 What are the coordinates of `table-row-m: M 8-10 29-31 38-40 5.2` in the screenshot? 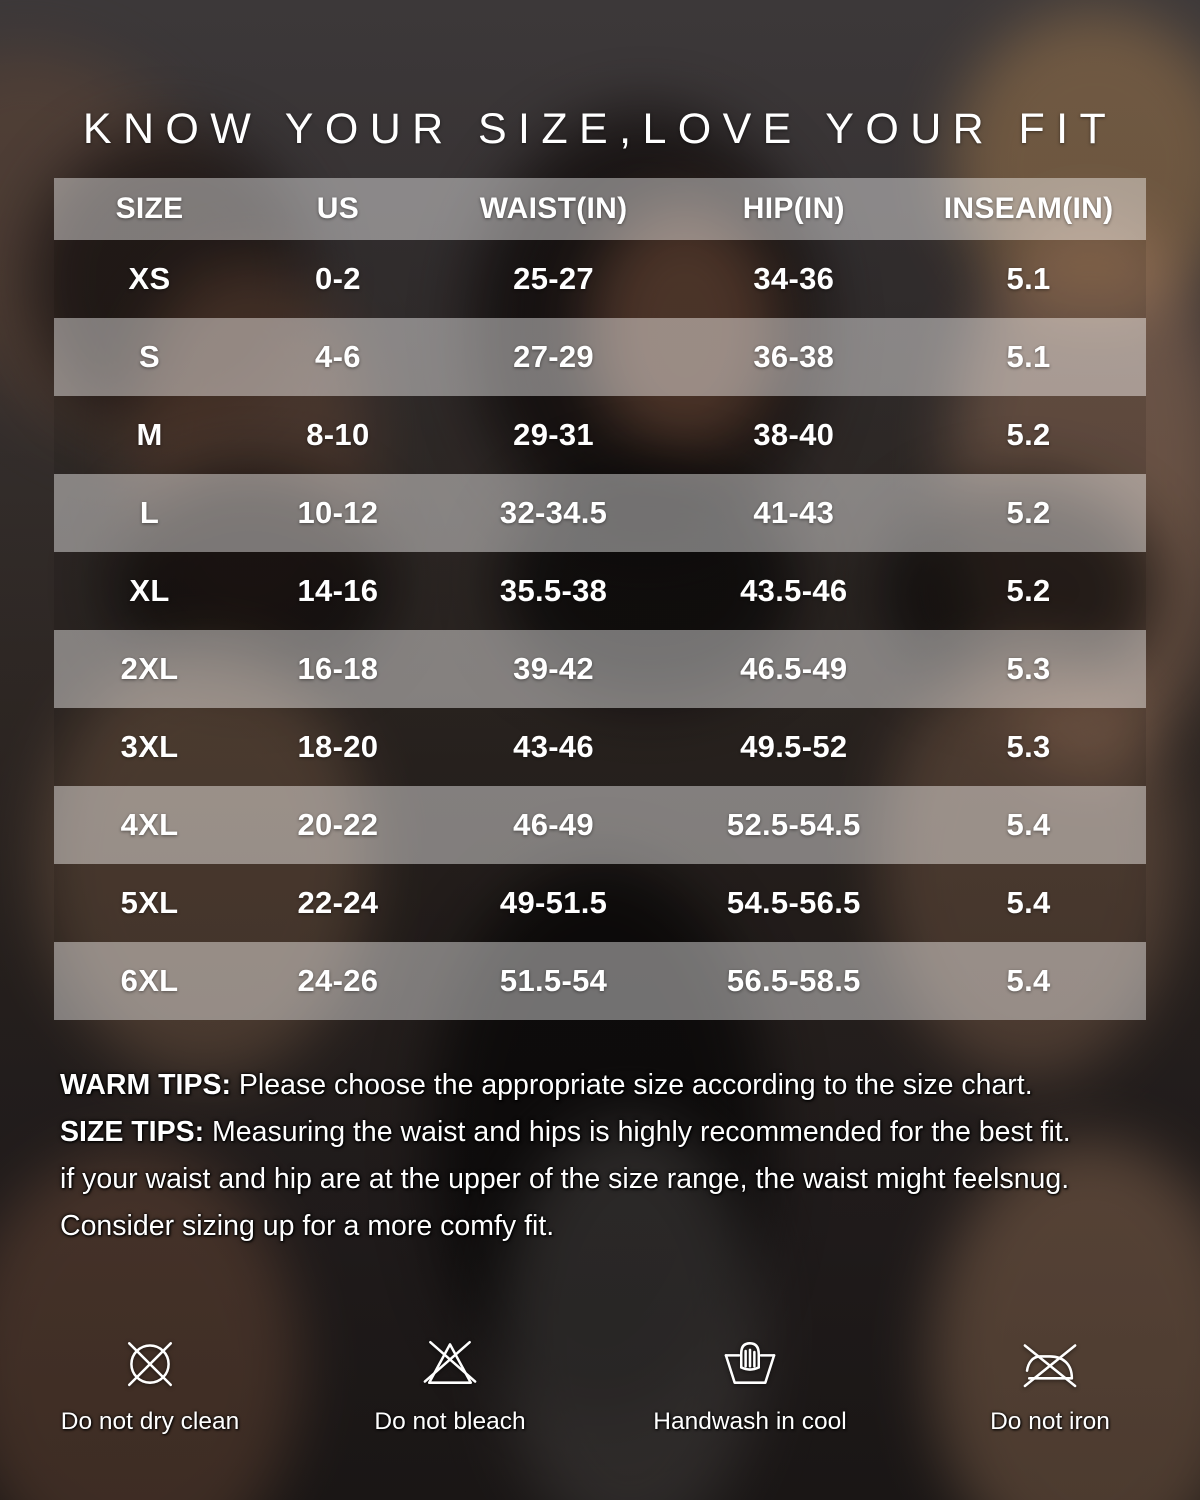 It's located at (600, 435).